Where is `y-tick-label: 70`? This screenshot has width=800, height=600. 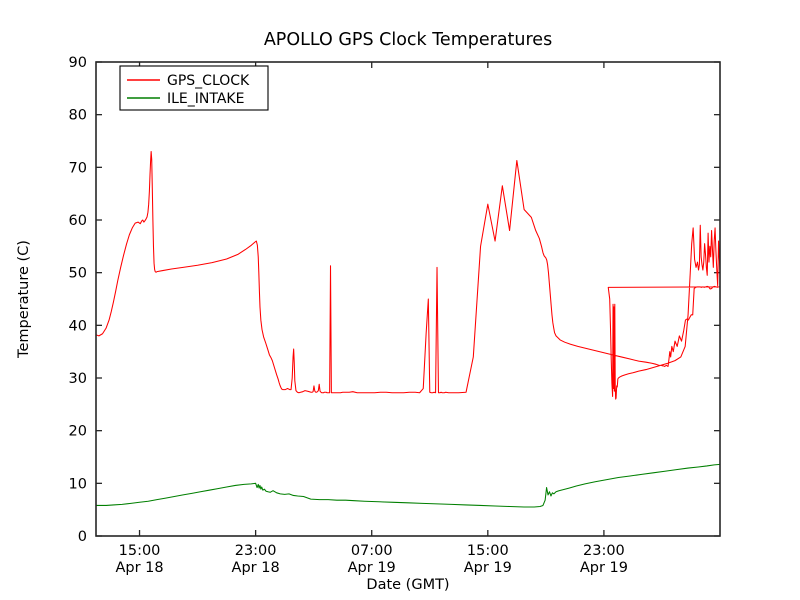 y-tick-label: 70 is located at coordinates (78, 168).